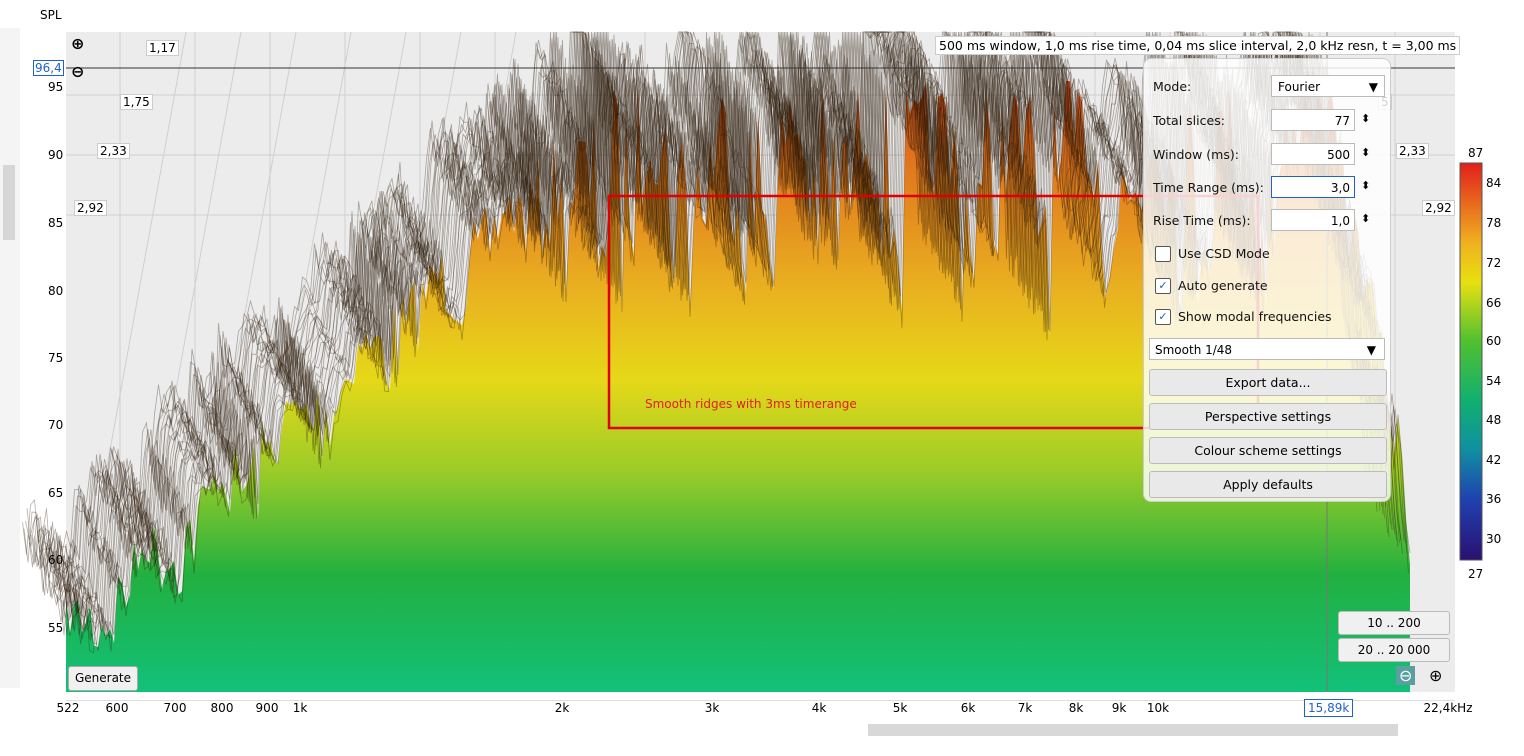 The width and height of the screenshot is (1524, 756). What do you see at coordinates (51, 15) in the screenshot?
I see `y-axis-title: SPL` at bounding box center [51, 15].